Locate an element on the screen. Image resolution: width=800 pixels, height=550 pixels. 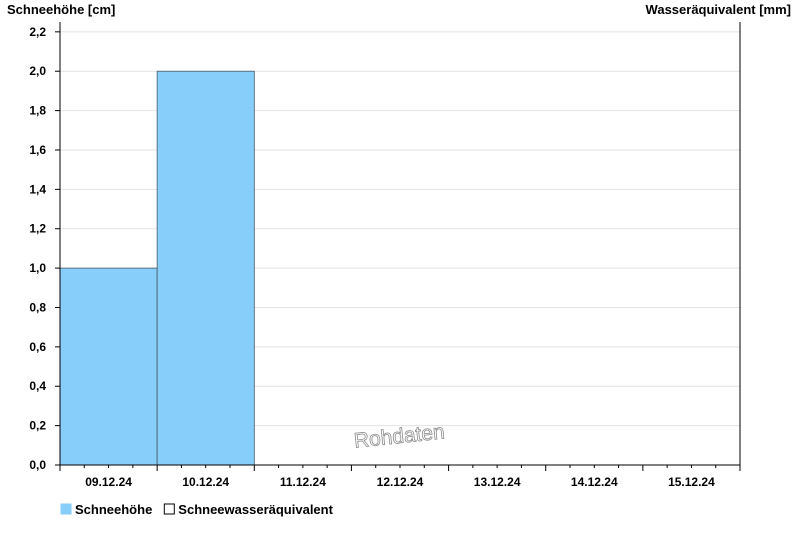
y-tick-label: 2,2 is located at coordinates (37, 32).